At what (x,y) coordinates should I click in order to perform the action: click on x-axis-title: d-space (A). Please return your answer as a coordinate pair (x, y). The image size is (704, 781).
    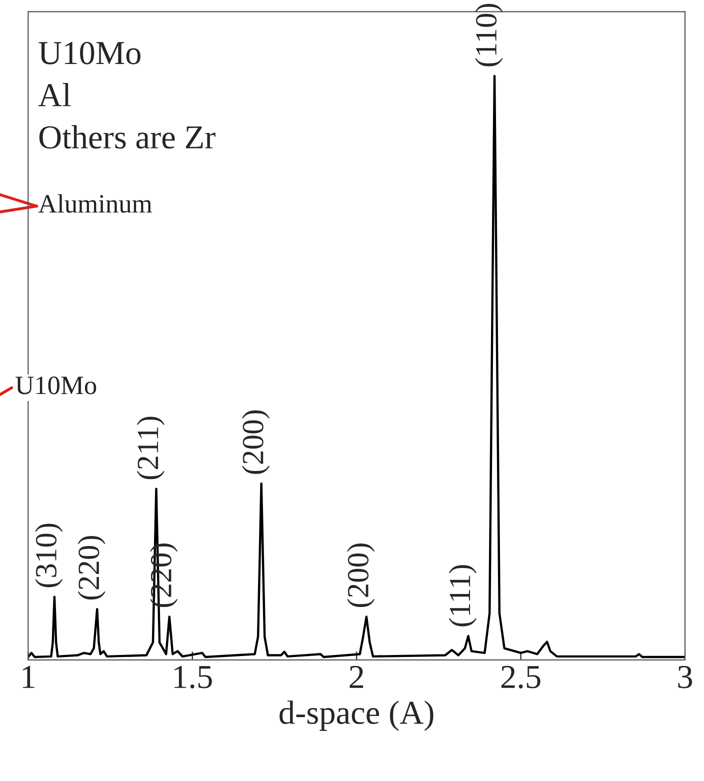
    Looking at the image, I should click on (357, 715).